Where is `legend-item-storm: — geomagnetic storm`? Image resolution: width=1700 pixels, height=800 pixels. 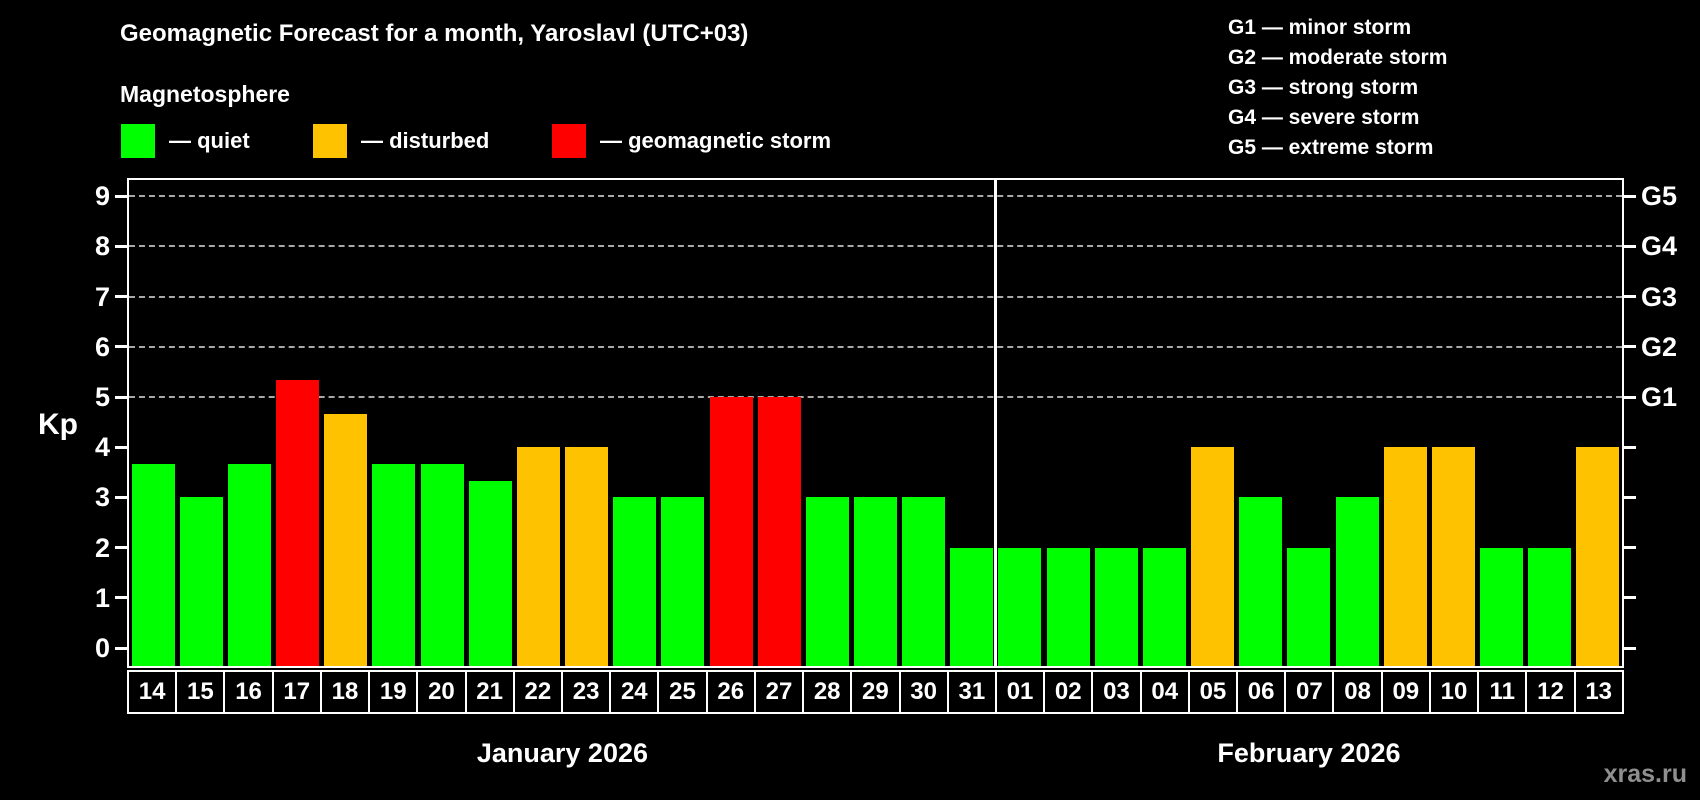 legend-item-storm: — geomagnetic storm is located at coordinates (691, 141).